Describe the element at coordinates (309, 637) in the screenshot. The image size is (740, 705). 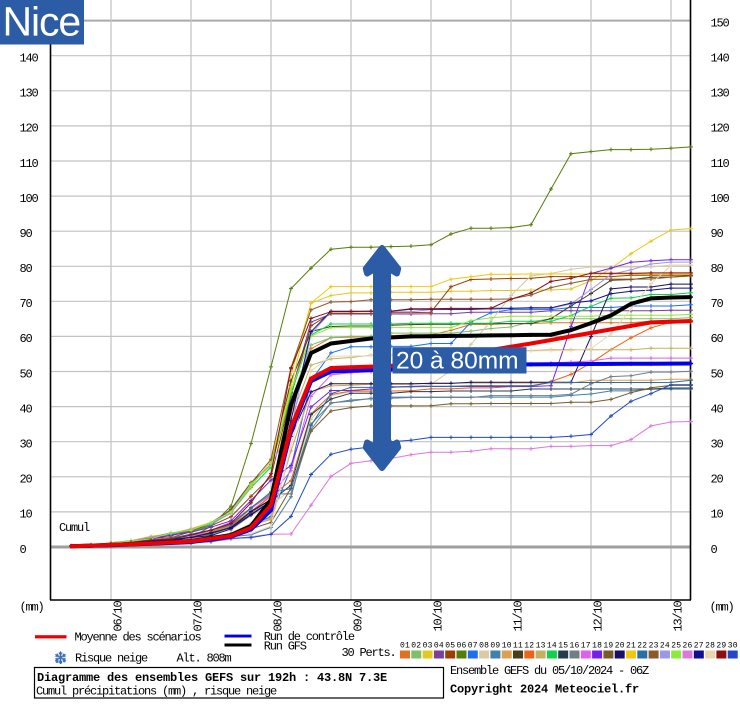
I see `svg-text: Run de contrôle` at that location.